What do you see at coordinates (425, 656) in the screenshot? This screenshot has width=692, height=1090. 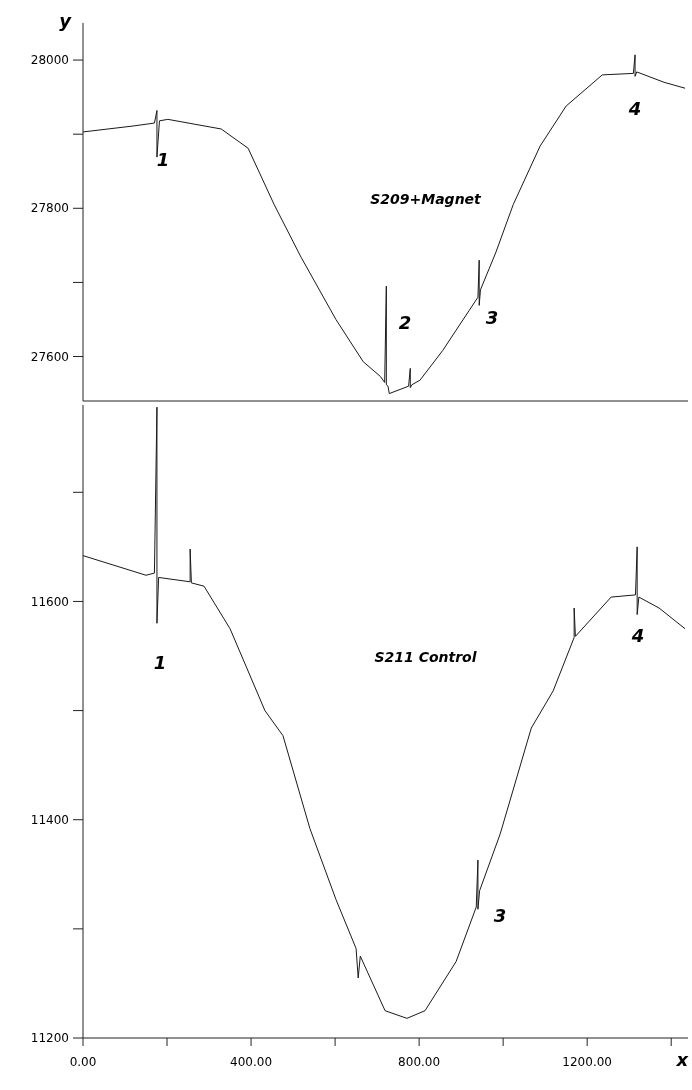 I see `text: S211 Control` at bounding box center [425, 656].